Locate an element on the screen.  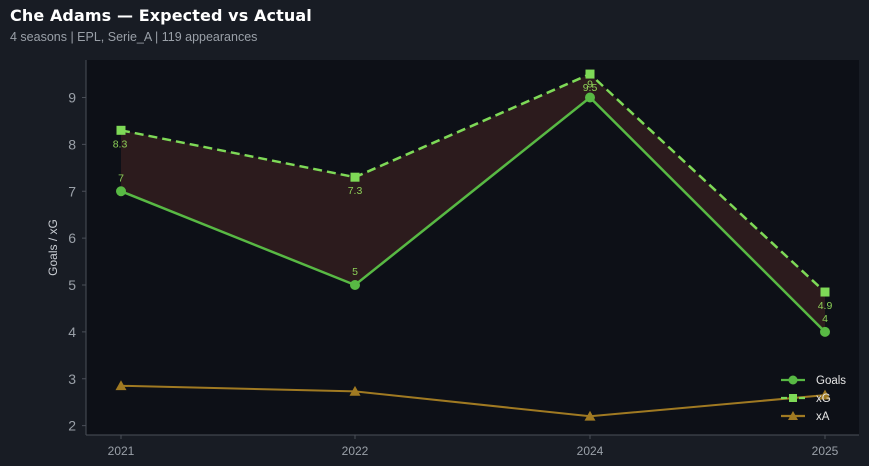
legend-marker-goals is located at coordinates (793, 380).